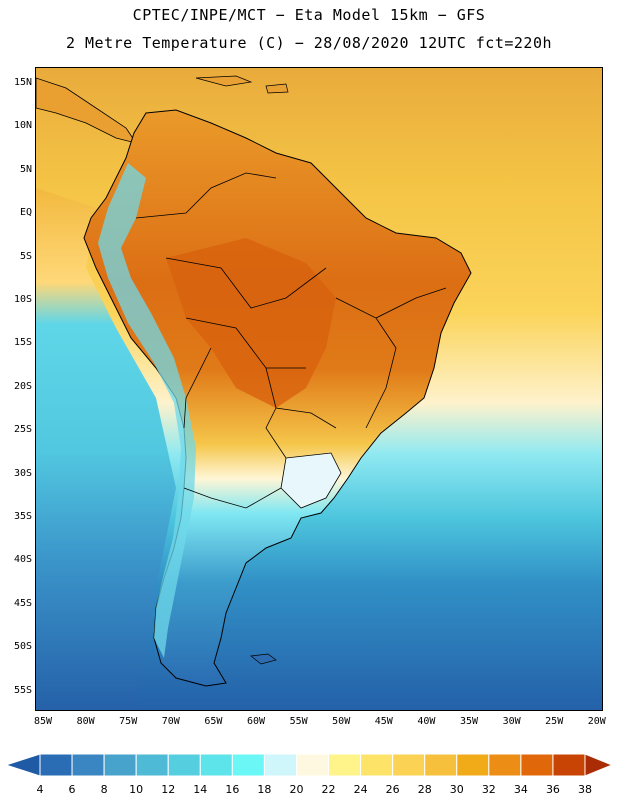 This screenshot has height=800, width=618. What do you see at coordinates (22, 560) in the screenshot?
I see `latitude-label: 40S` at bounding box center [22, 560].